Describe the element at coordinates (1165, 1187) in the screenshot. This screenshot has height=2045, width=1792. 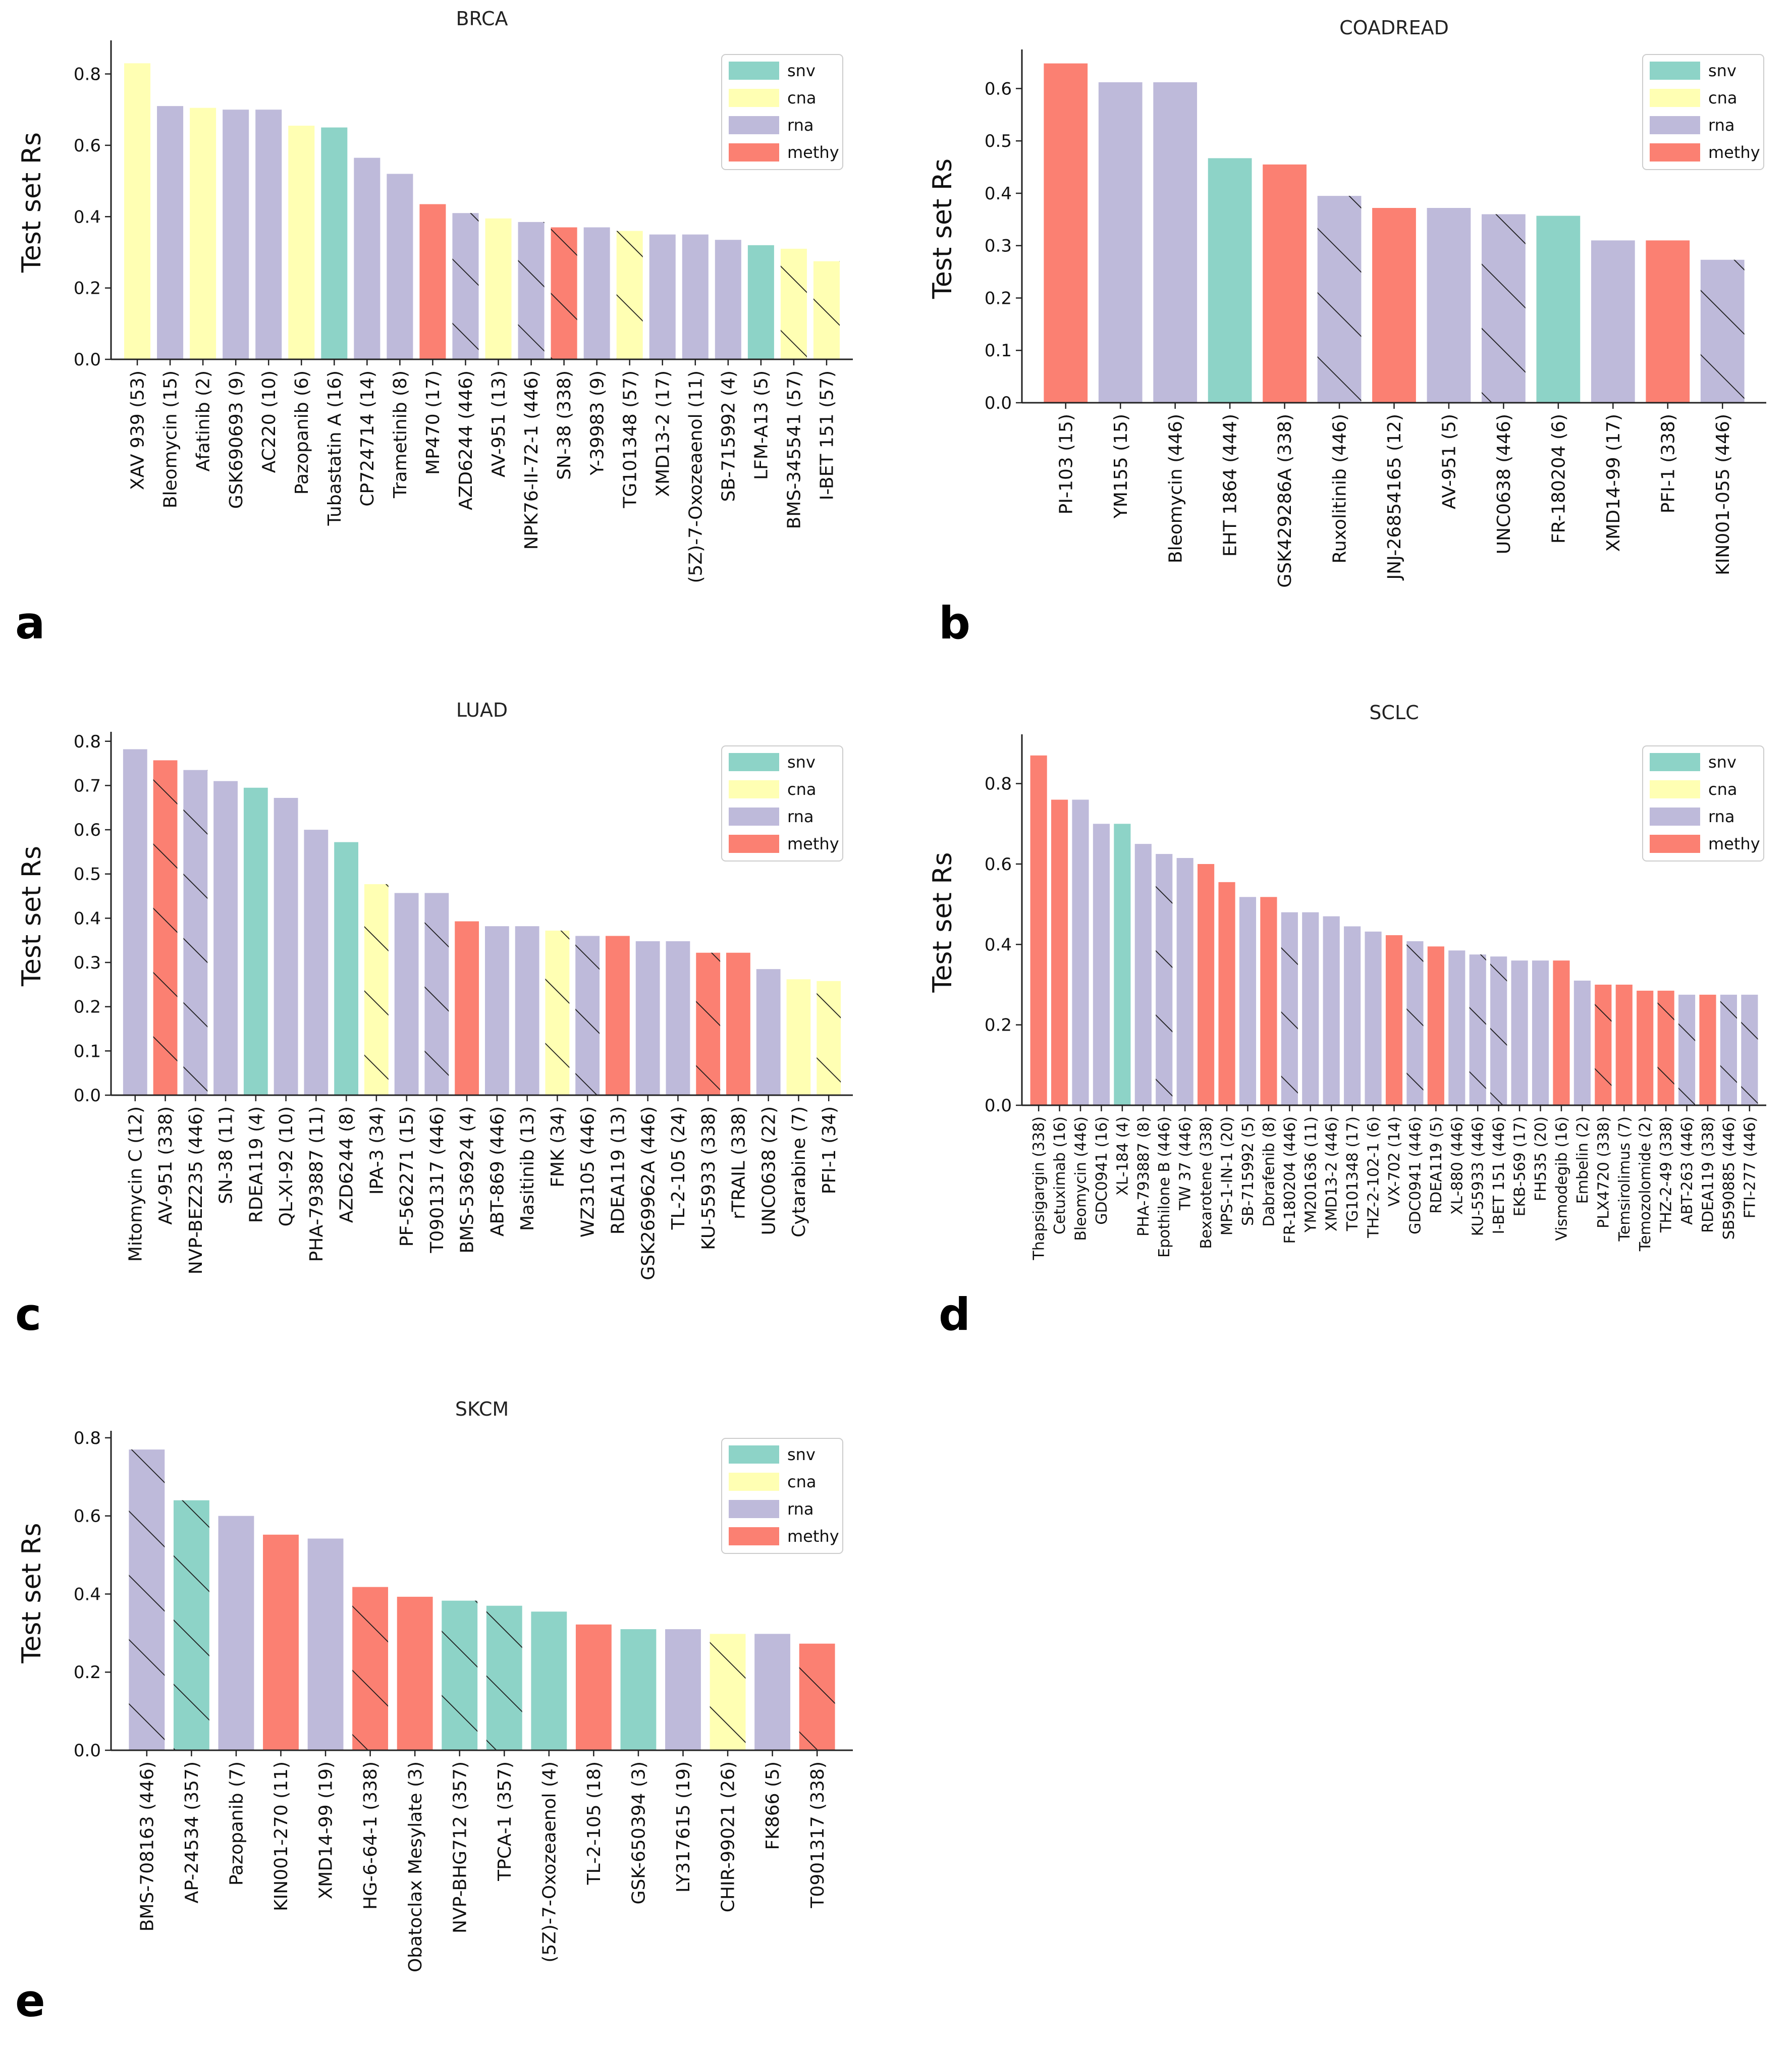
I see `x-tick-label: Epothilone B (446)` at that location.